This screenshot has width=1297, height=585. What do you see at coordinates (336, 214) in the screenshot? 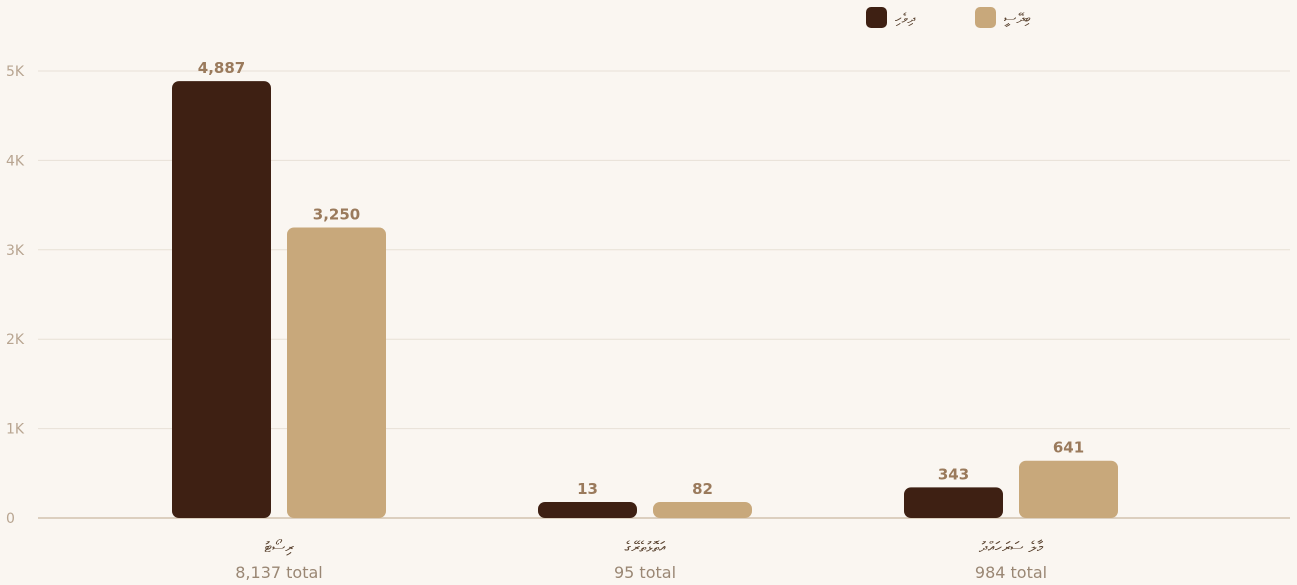
I see `bar-value-label: 3,250` at bounding box center [336, 214].